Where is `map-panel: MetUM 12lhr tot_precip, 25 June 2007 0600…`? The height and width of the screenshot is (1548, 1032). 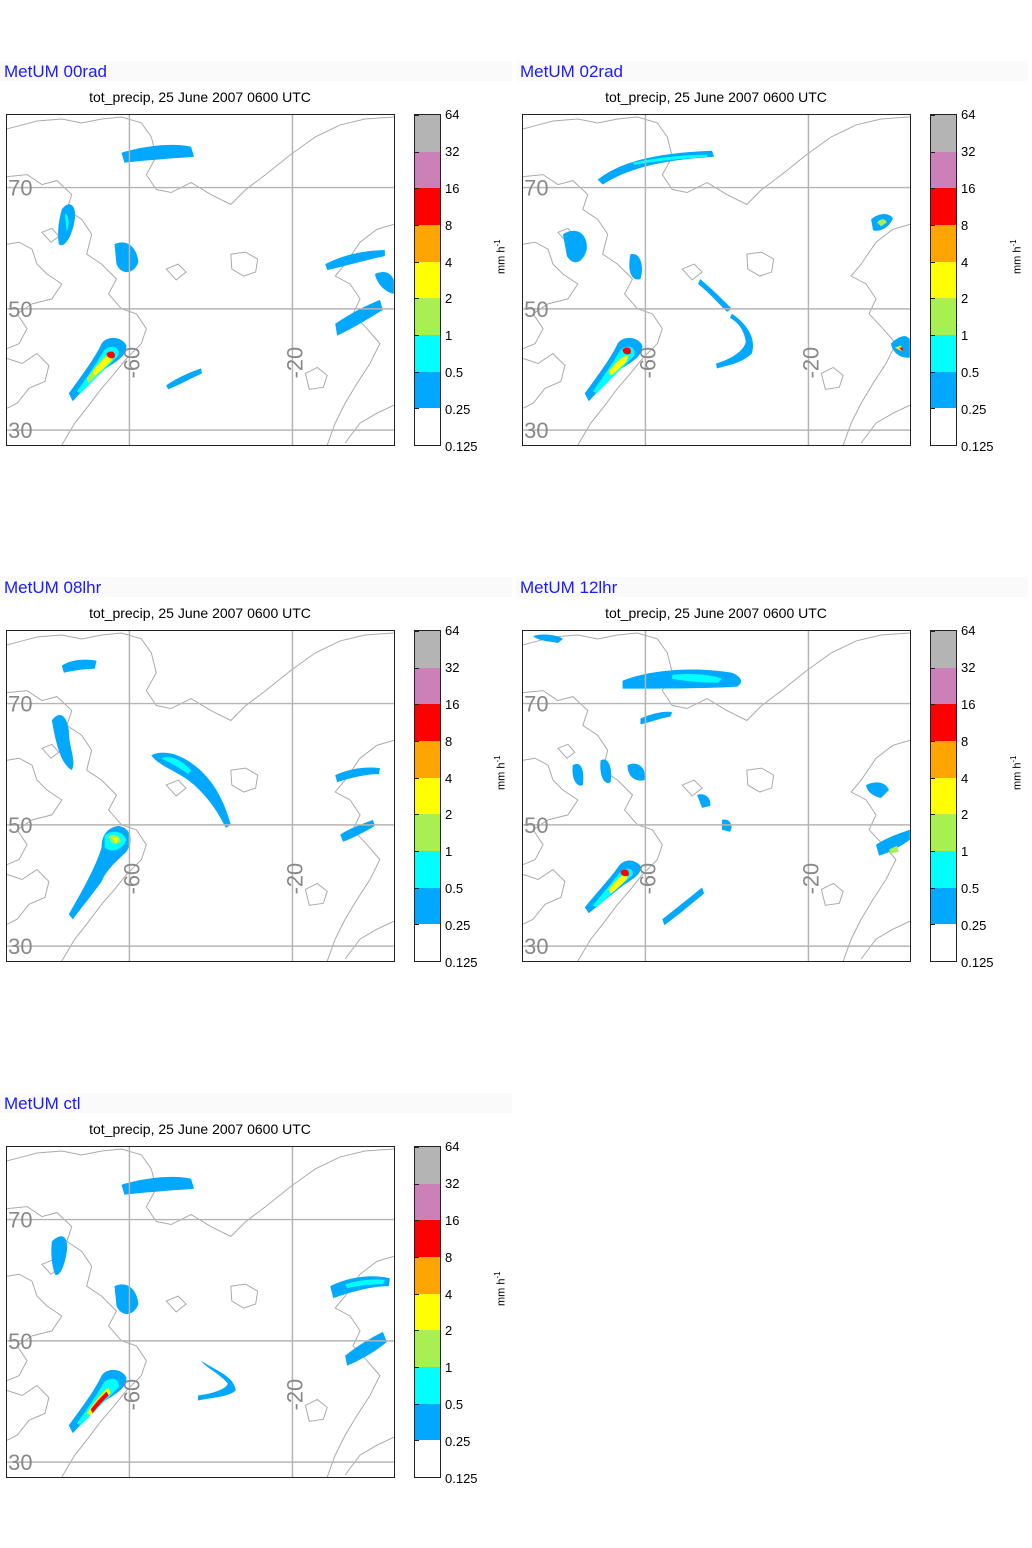
map-panel: MetUM 12lhr tot_precip, 25 June 2007 0600… is located at coordinates (772, 787).